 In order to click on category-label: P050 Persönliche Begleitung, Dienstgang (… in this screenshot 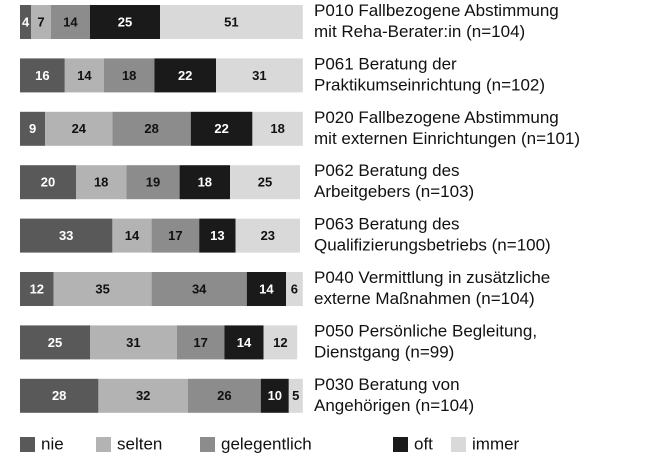, I will do `click(425, 342)`.